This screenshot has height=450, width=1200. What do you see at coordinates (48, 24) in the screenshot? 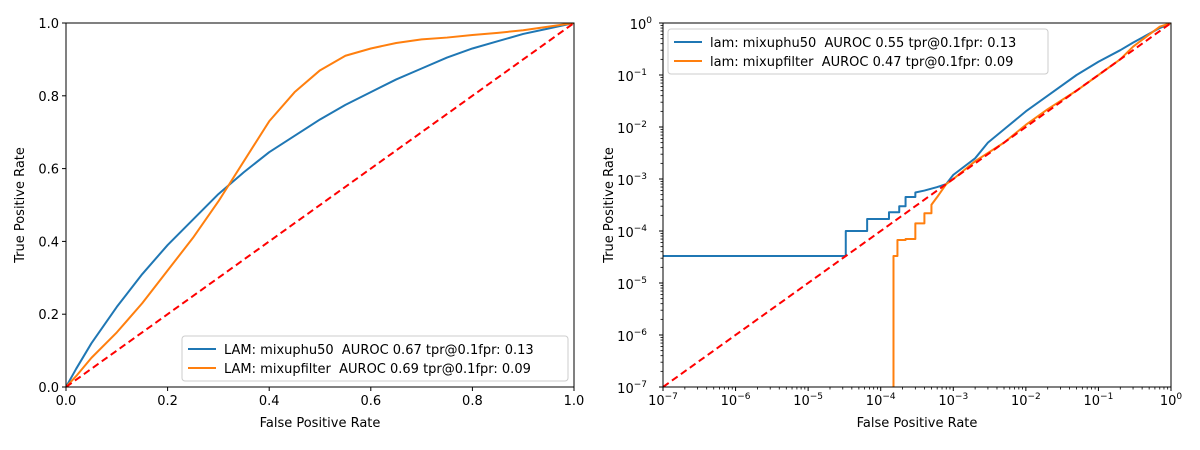
I see `y-tick-label: 1.0` at bounding box center [48, 24].